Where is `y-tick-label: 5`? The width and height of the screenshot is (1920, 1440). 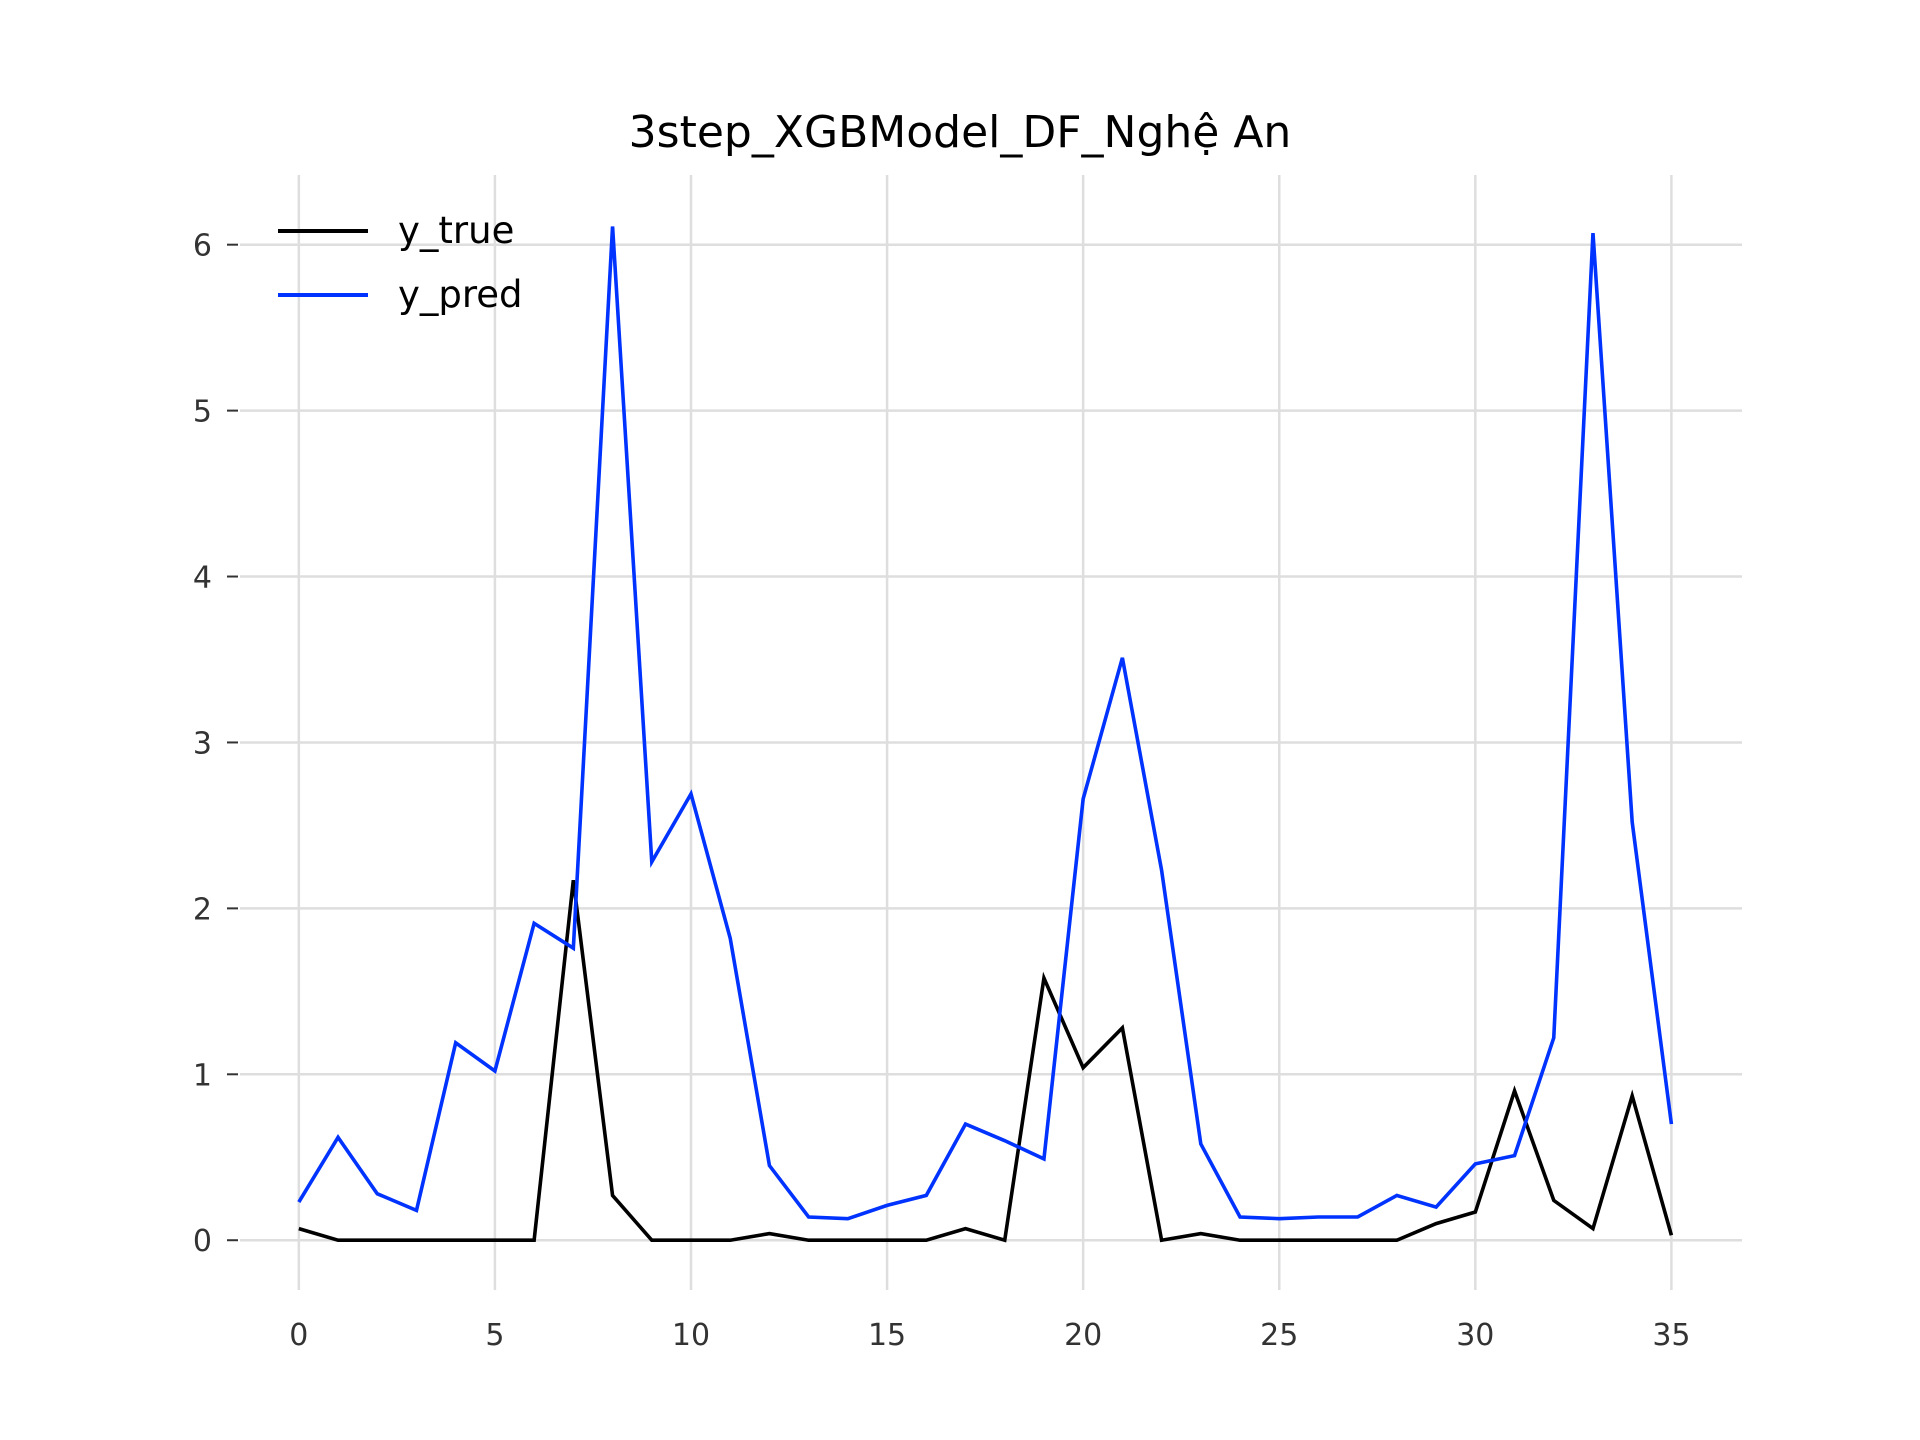
y-tick-label: 5 is located at coordinates (202, 412).